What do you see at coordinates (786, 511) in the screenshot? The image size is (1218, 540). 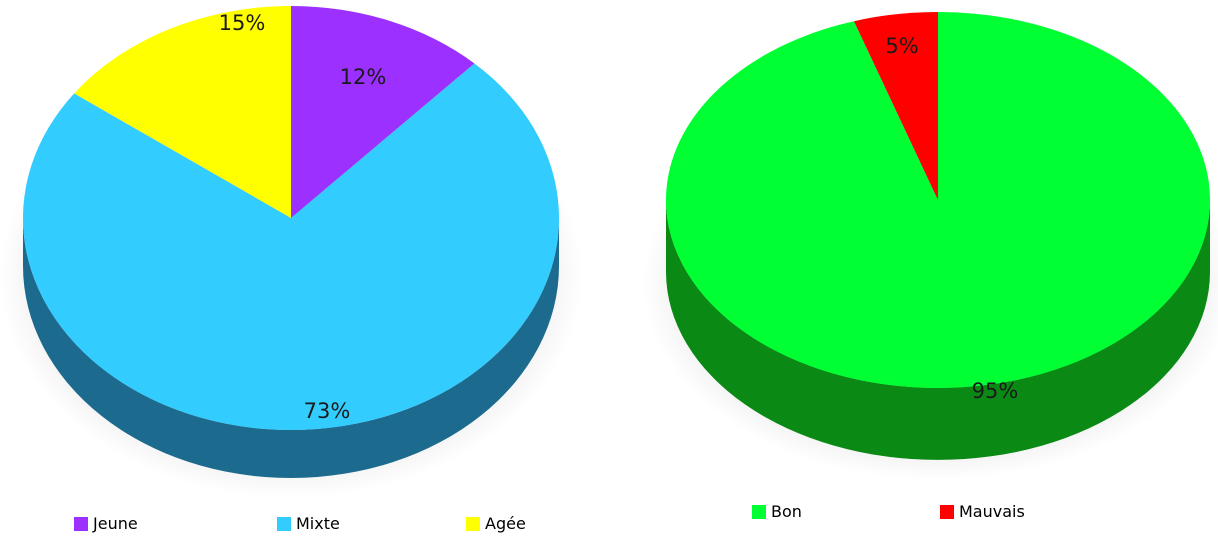 I see `legend-label-bon: Bon` at bounding box center [786, 511].